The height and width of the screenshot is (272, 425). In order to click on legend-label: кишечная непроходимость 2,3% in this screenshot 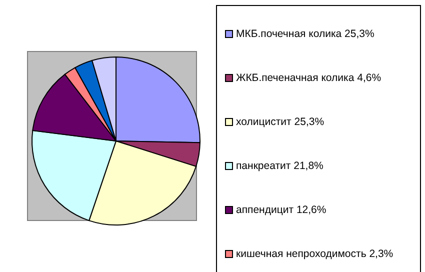, I will do `click(315, 254)`.